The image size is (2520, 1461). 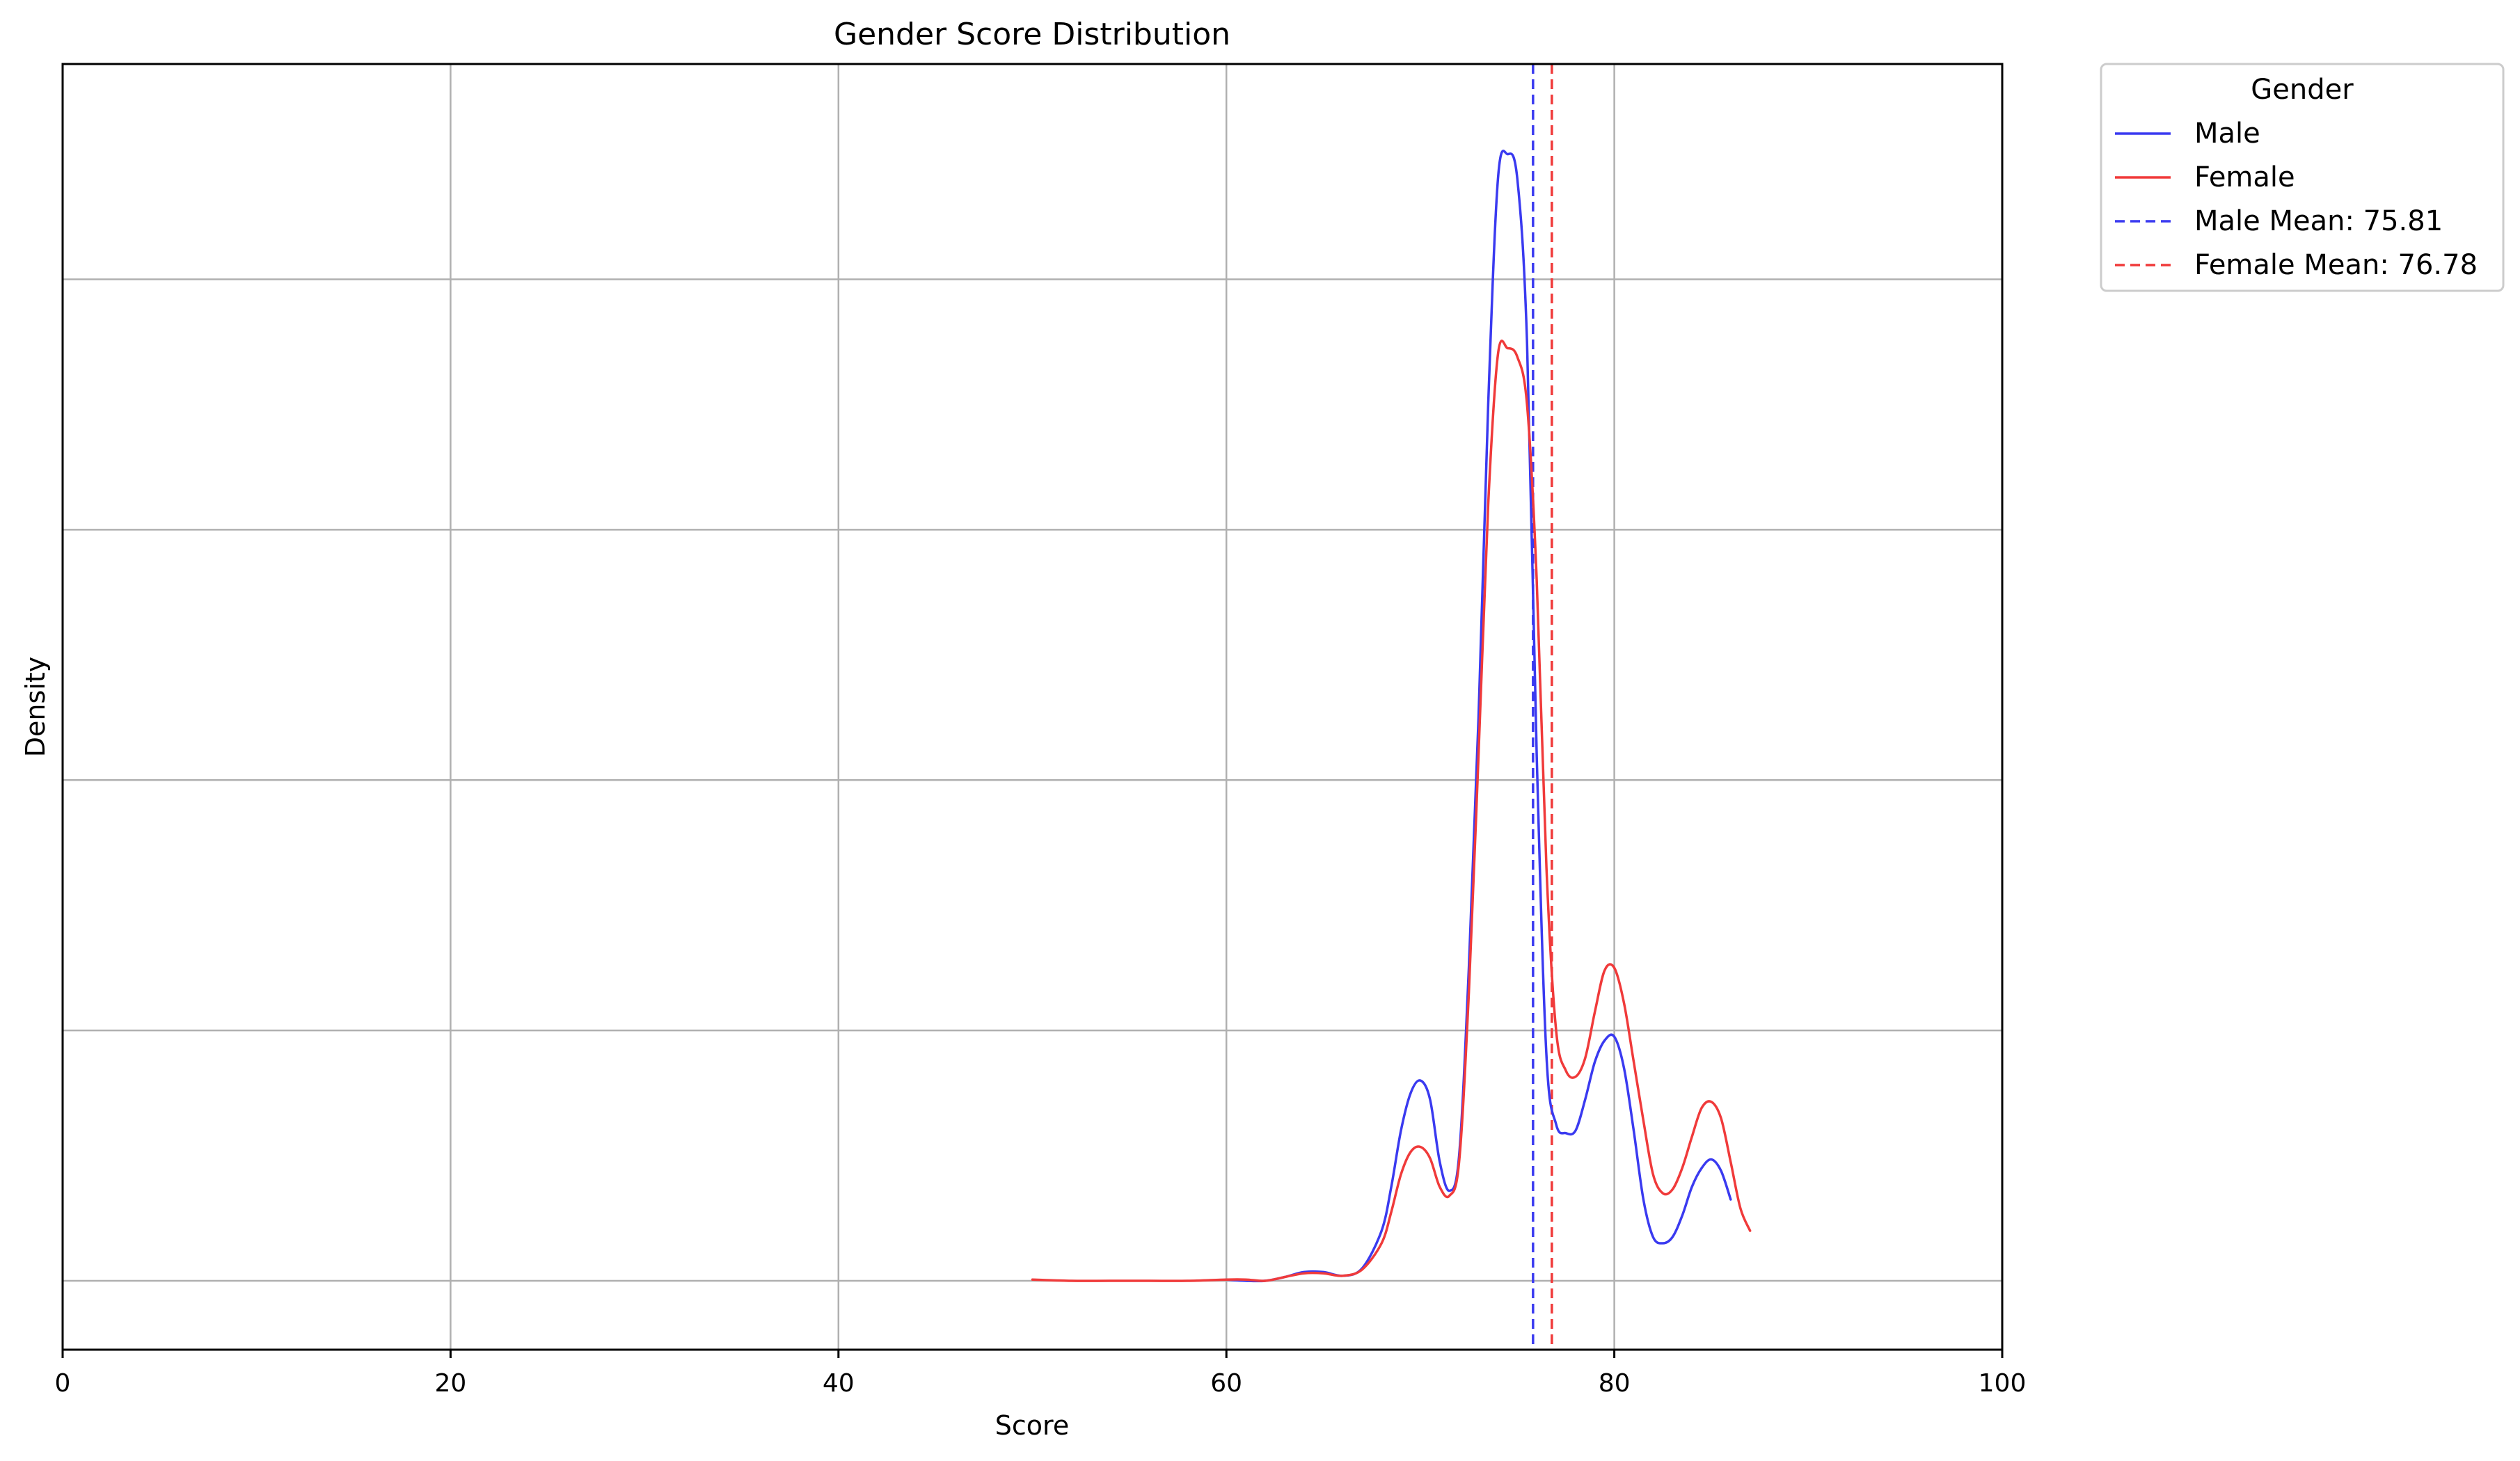 I want to click on legend-label-0: Male, so click(x=2227, y=134).